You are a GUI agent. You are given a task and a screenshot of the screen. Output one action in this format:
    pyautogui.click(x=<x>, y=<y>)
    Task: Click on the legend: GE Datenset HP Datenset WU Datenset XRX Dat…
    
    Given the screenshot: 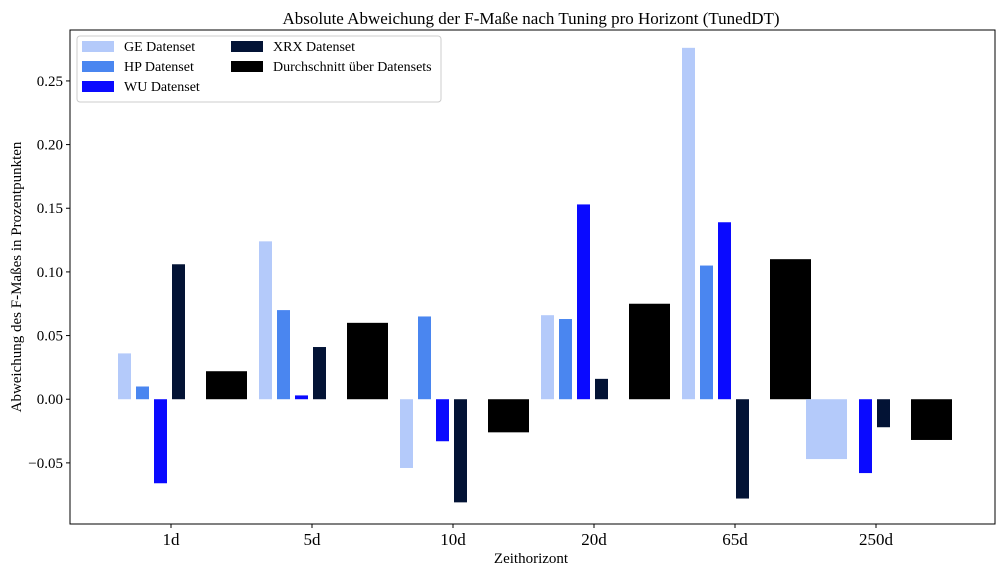 What is the action you would take?
    pyautogui.click(x=259, y=69)
    